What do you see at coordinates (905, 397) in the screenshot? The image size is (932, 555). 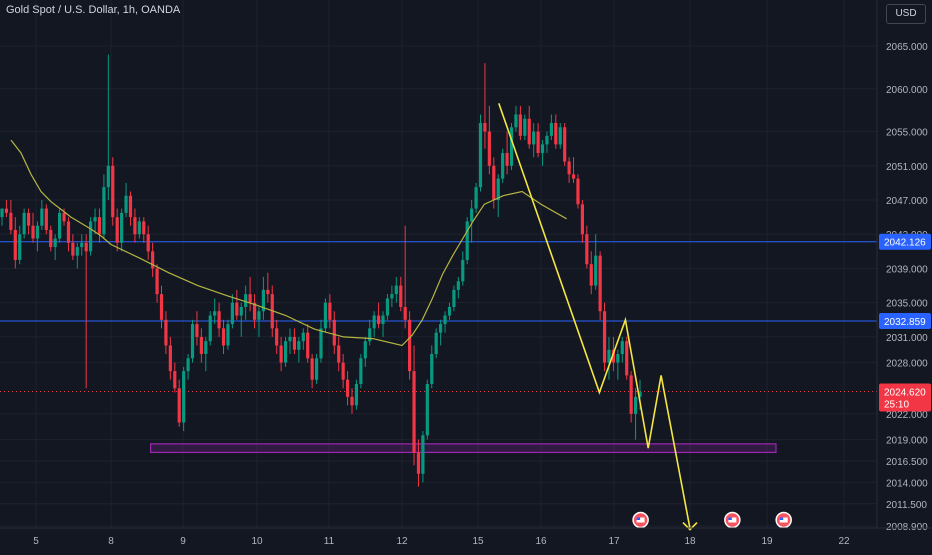 I see `current-price-tag` at bounding box center [905, 397].